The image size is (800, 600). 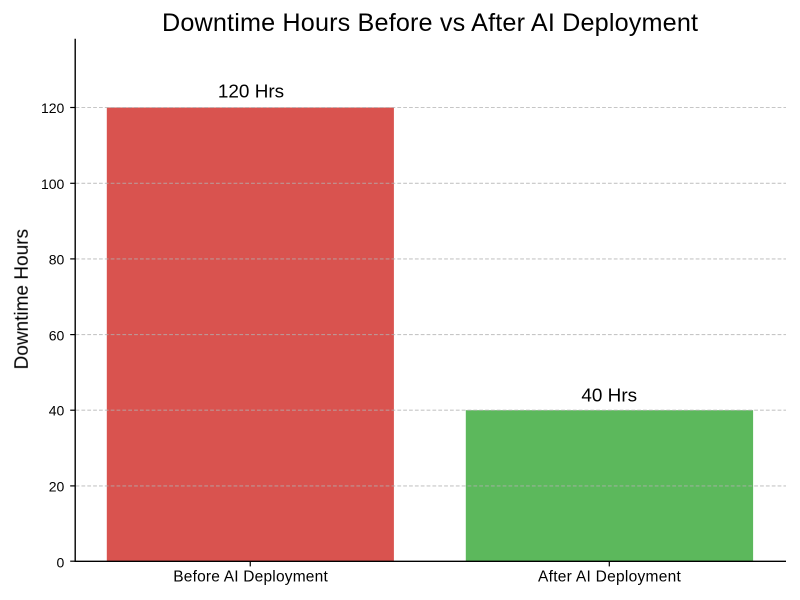 I want to click on svg-text: 120, so click(x=53, y=108).